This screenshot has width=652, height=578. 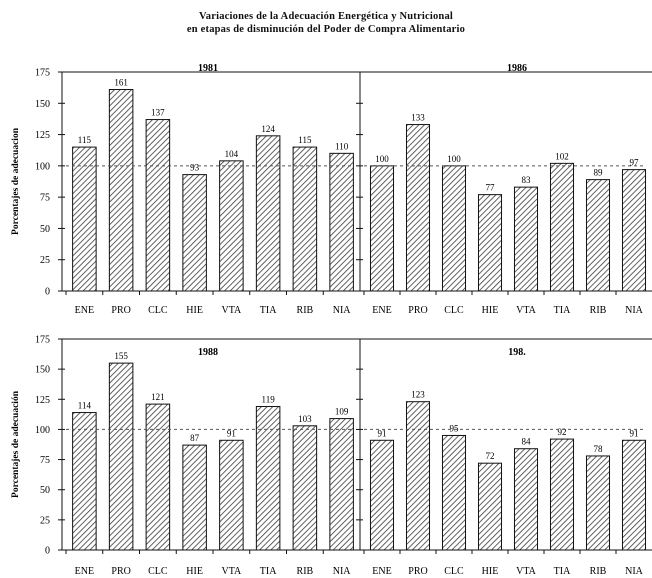 I want to click on panel-title: 1988, so click(x=208, y=352).